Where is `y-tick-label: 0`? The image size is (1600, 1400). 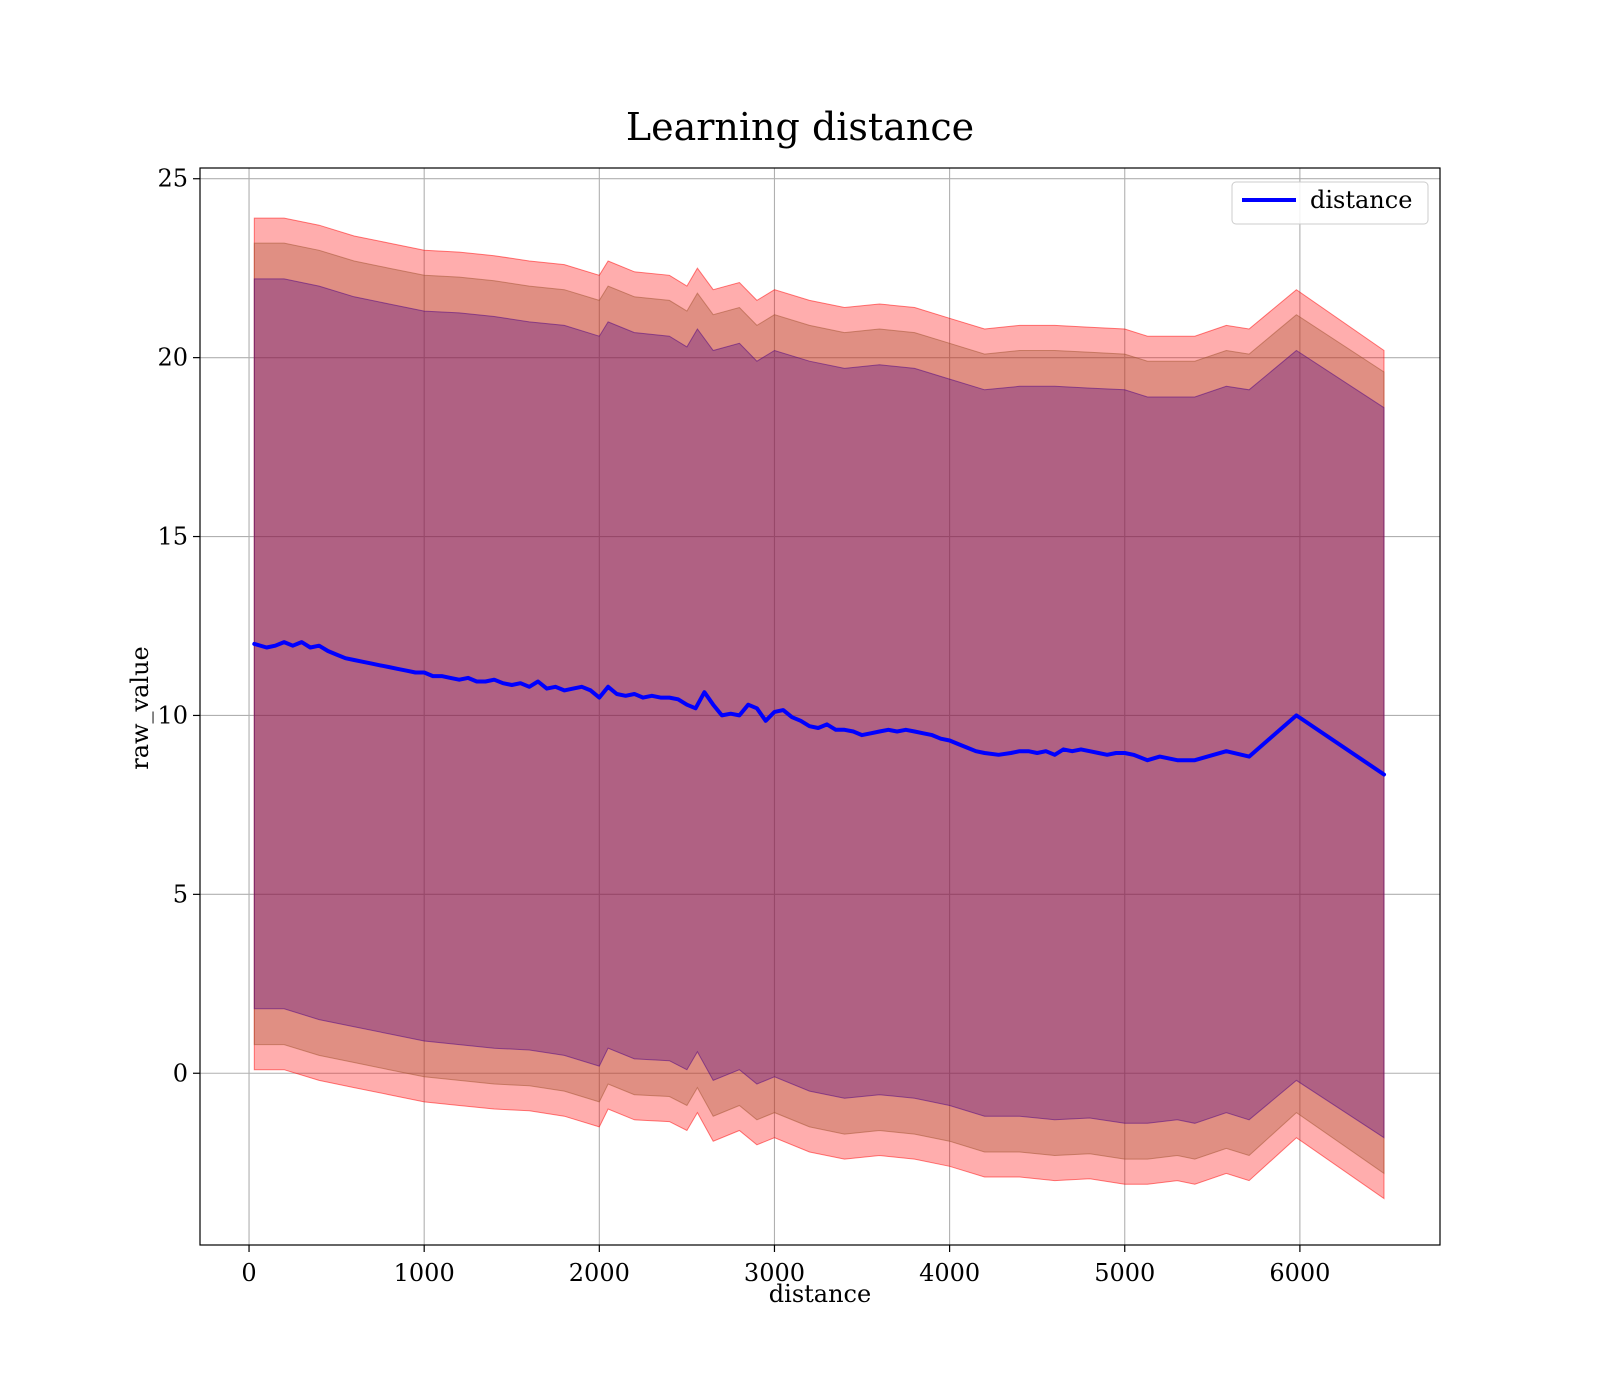
y-tick-label: 0 is located at coordinates (180, 1073).